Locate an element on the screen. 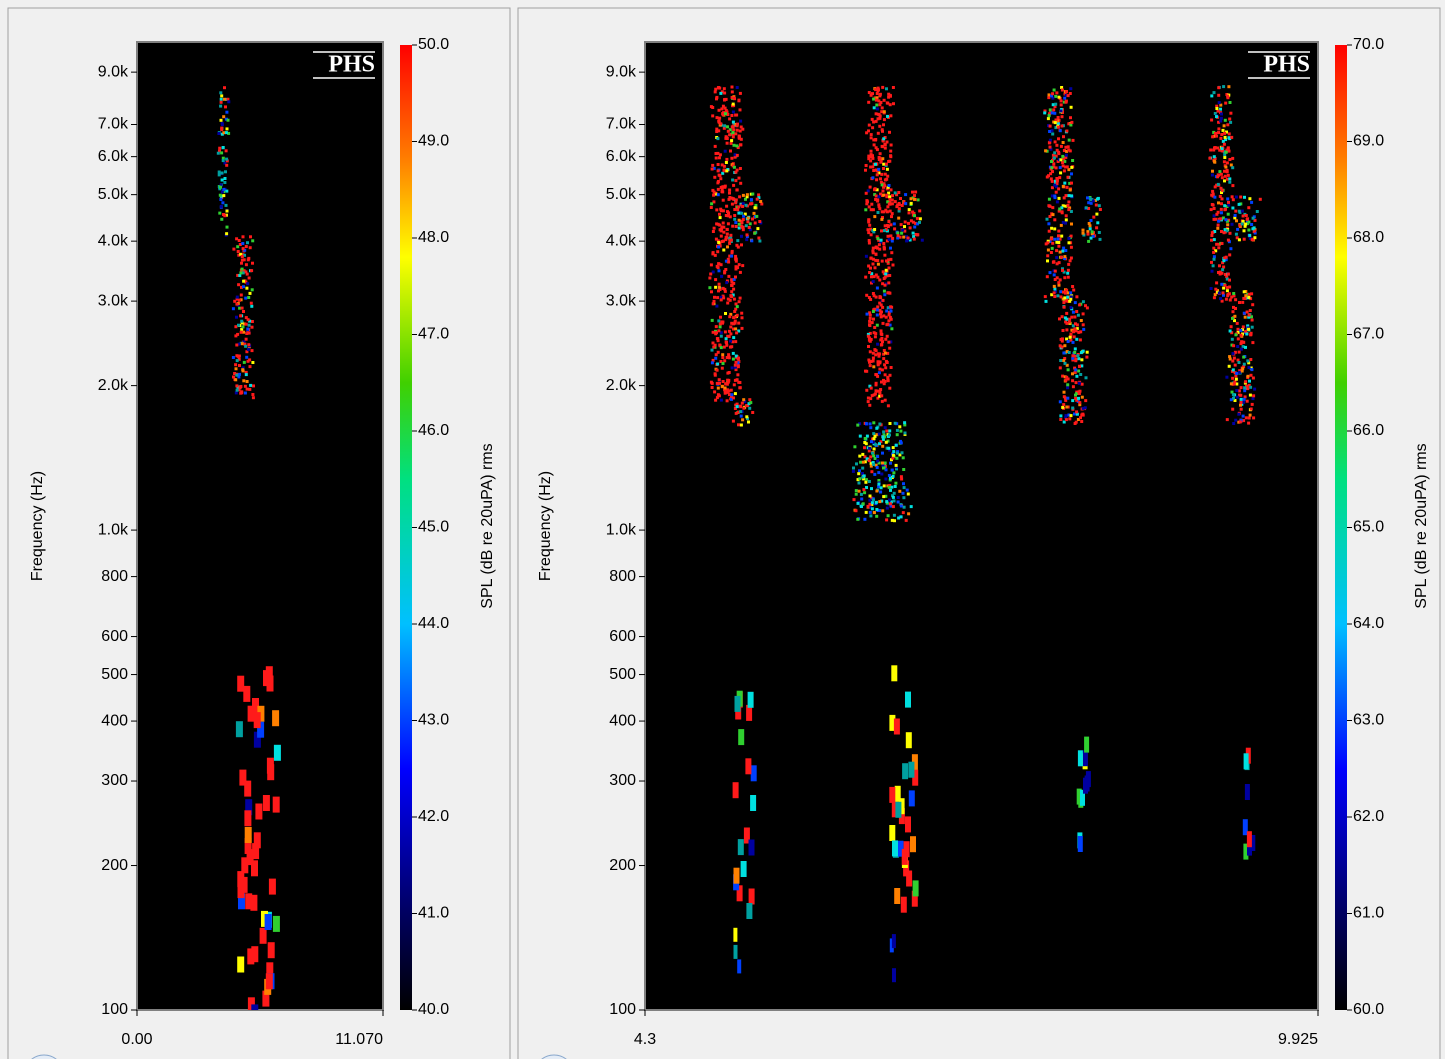 This screenshot has width=1445, height=1059. colorbar-tick-label: 62.0 is located at coordinates (1368, 816).